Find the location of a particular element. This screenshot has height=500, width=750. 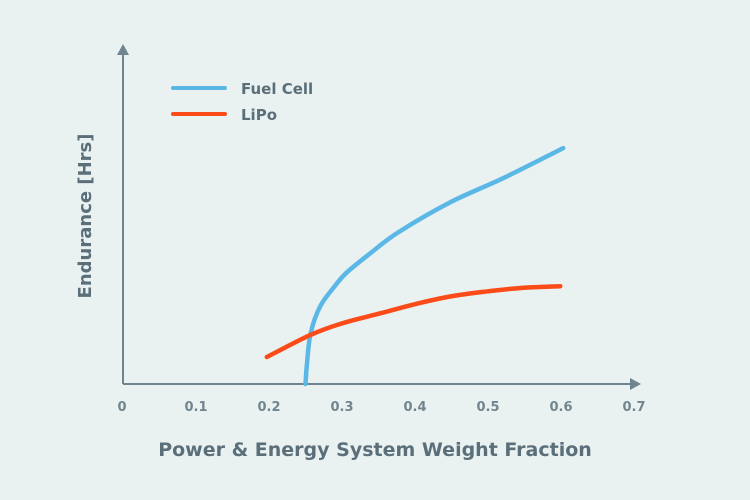

x-tick-label: 0.5 is located at coordinates (487, 407).